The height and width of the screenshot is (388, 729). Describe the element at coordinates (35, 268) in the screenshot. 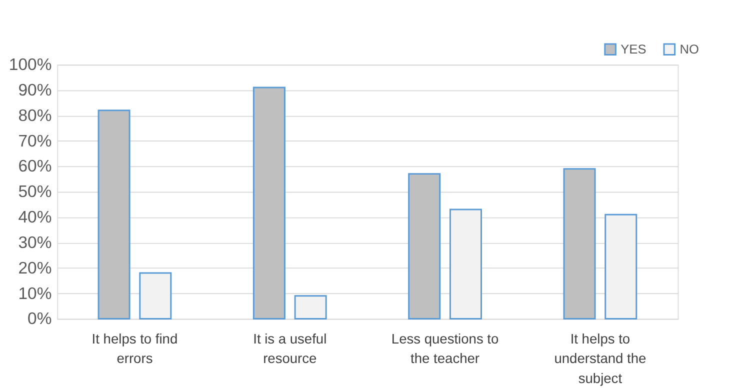

I see `y-tick-label: 20%` at that location.